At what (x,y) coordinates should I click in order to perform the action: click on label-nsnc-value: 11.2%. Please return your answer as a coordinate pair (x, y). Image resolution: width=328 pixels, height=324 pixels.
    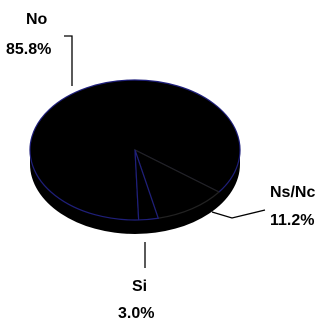
    Looking at the image, I should click on (292, 220).